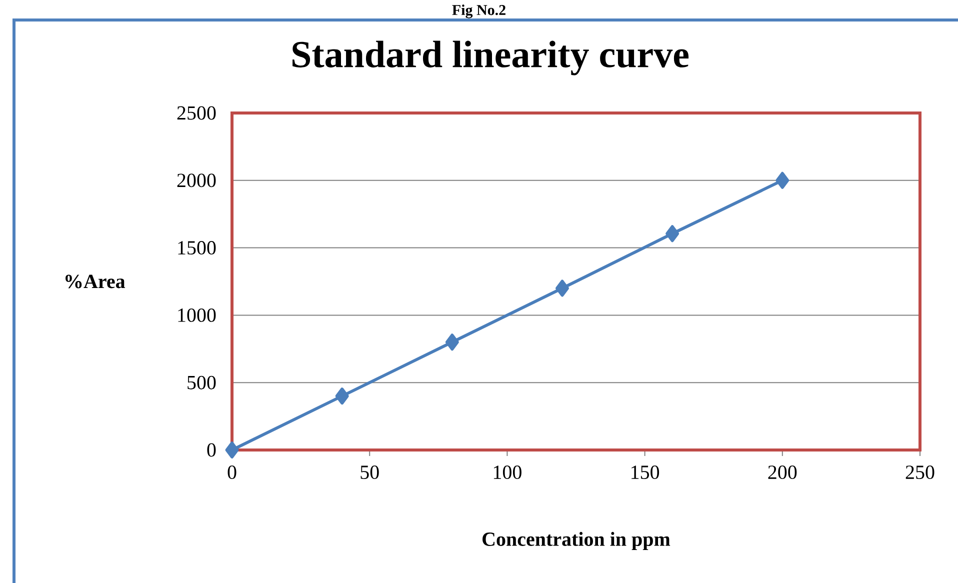 Image resolution: width=958 pixels, height=583 pixels. I want to click on y-tick-label: 0, so click(211, 450).